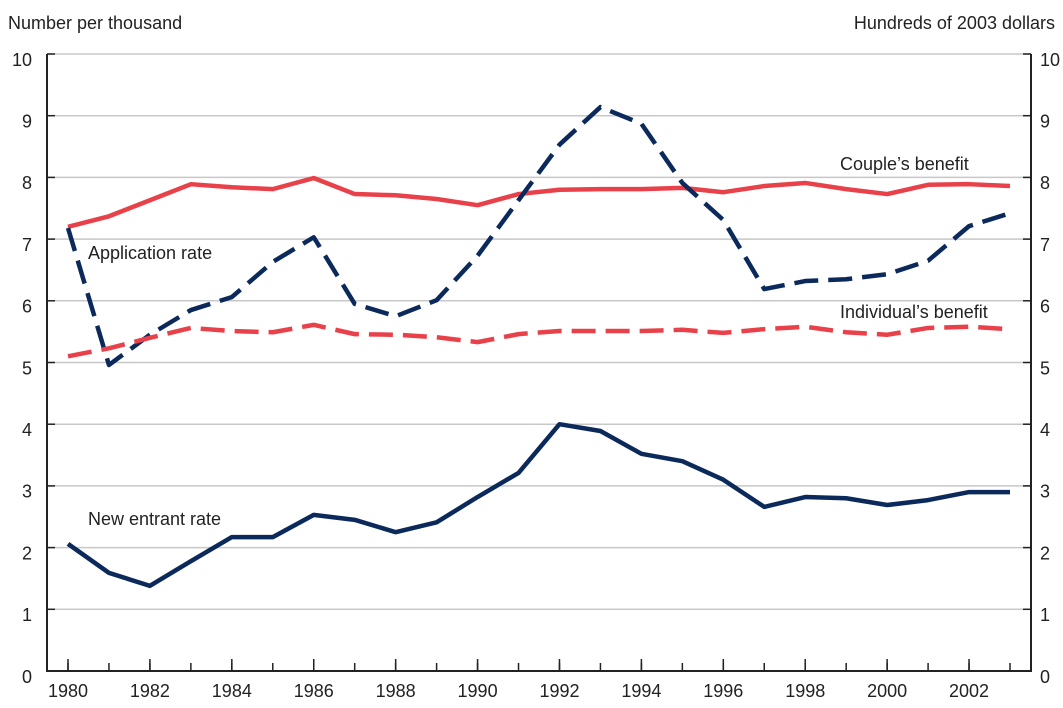  I want to click on y-tick-label: 1, so click(27, 615).